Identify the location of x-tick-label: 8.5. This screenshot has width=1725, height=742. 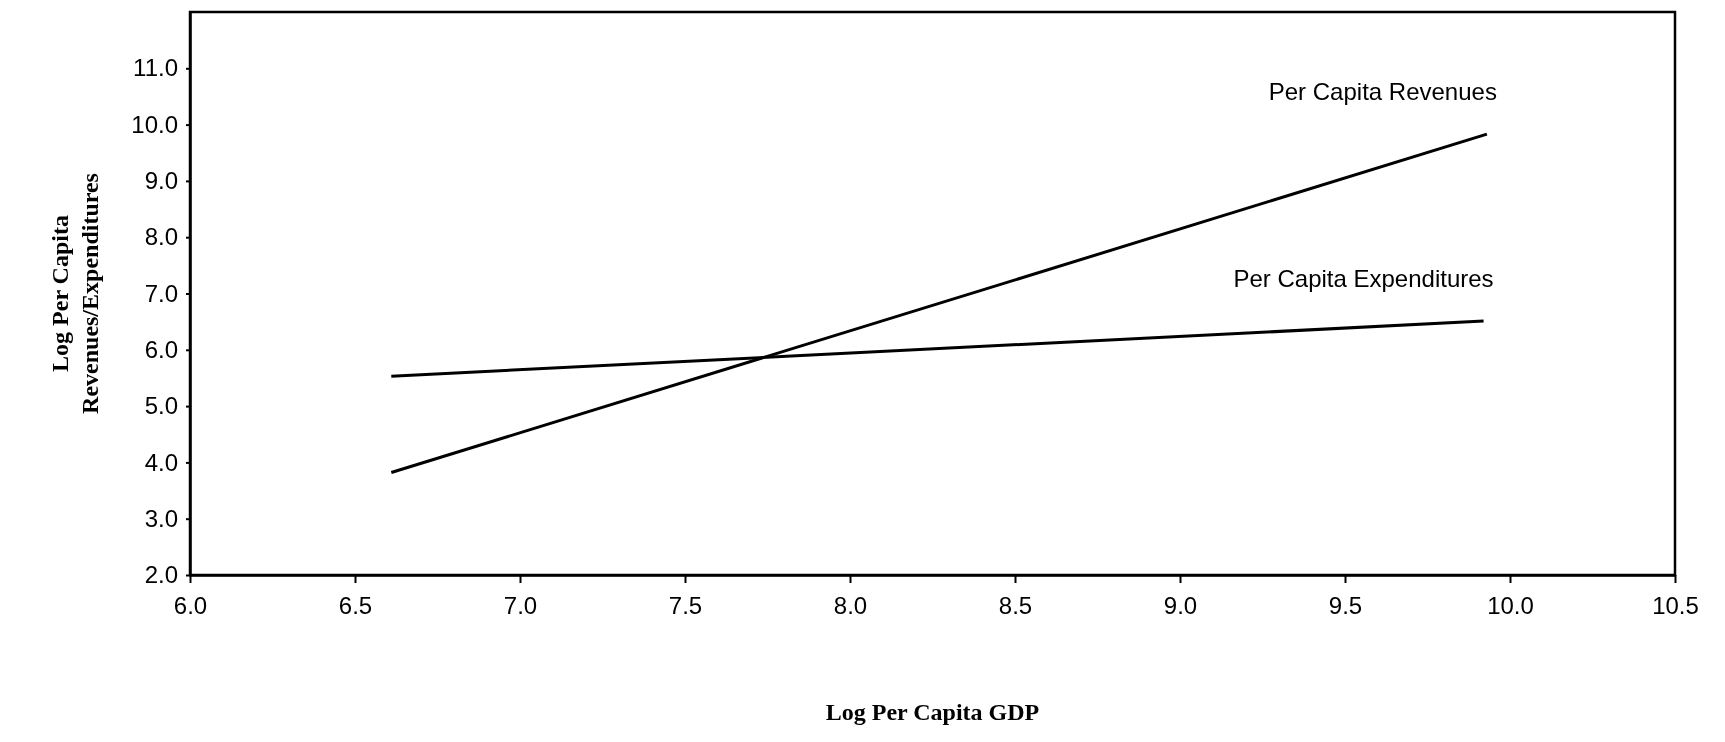
(1015, 606).